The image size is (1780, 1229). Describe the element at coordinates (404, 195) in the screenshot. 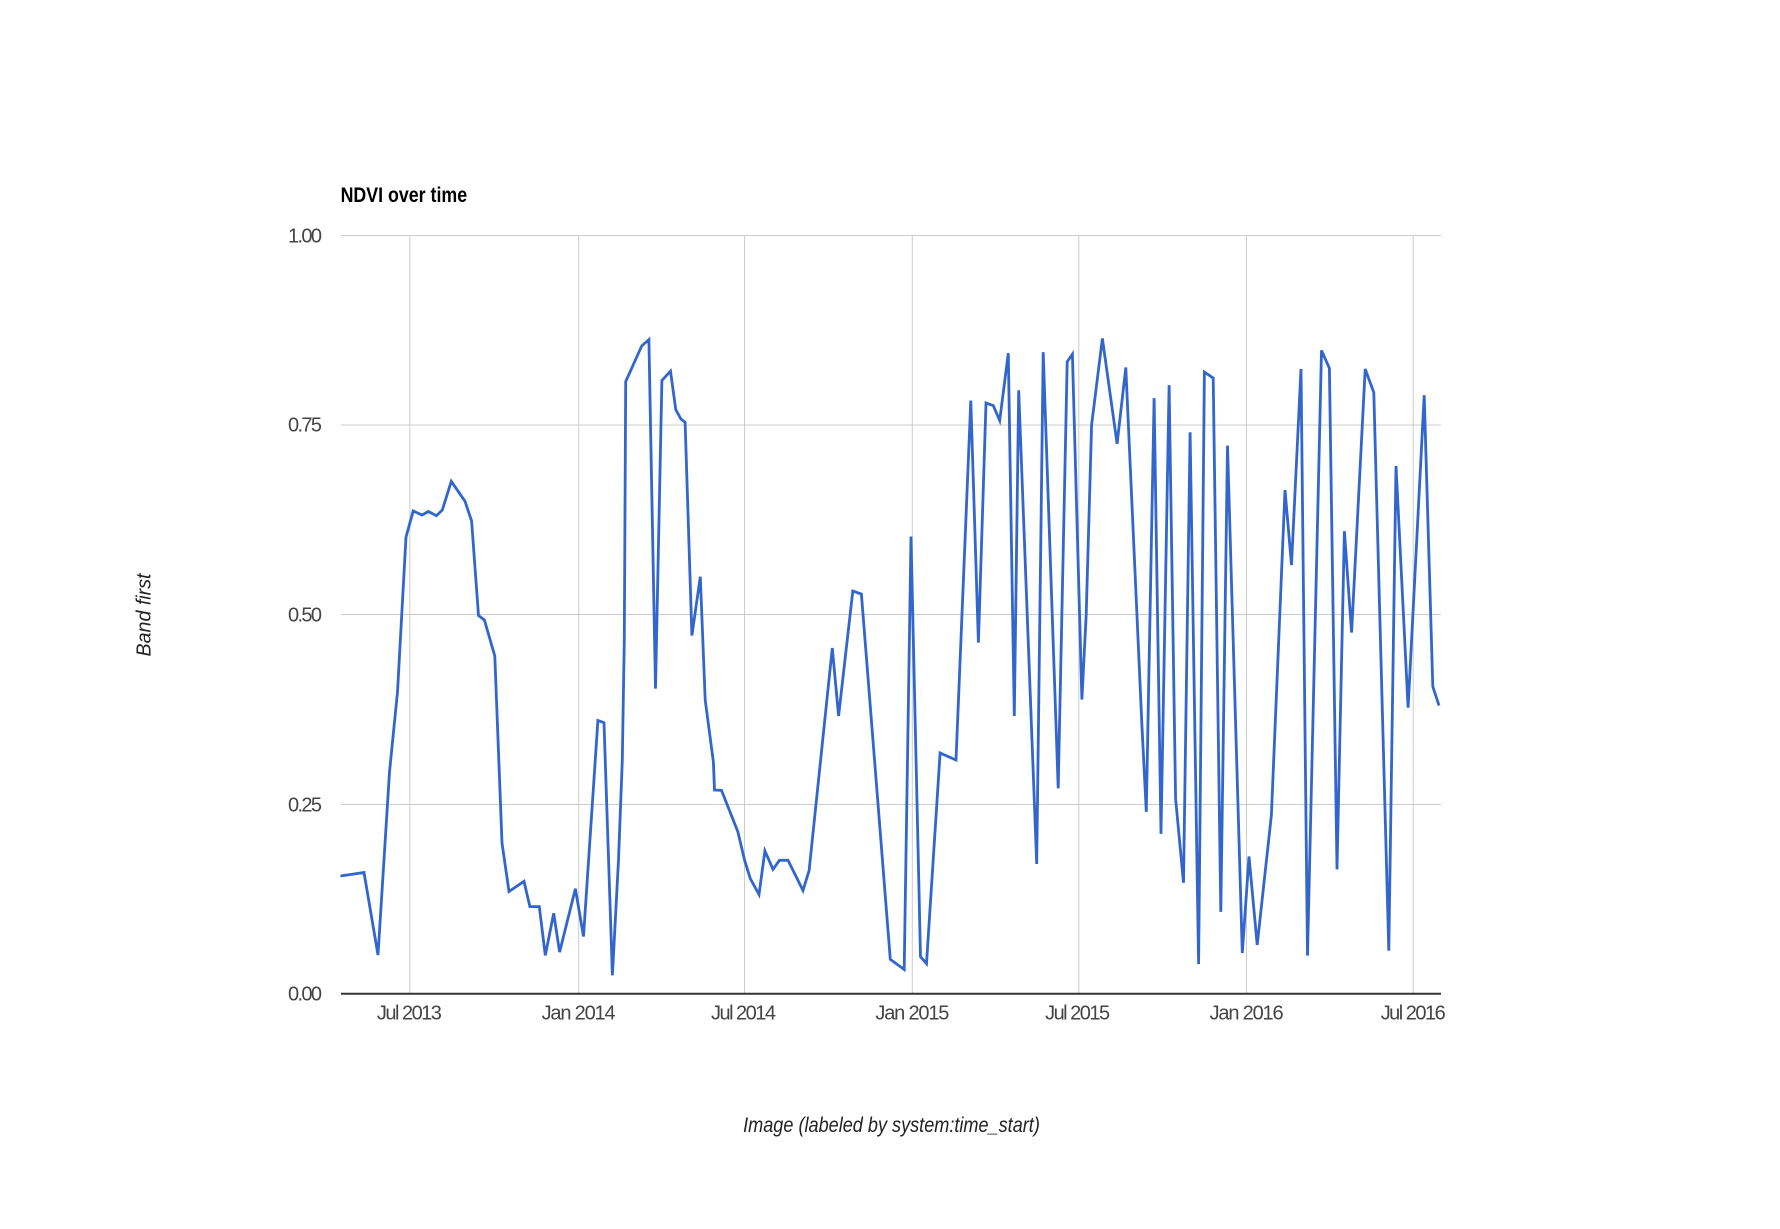

I see `svg-text: NDVI over time` at that location.